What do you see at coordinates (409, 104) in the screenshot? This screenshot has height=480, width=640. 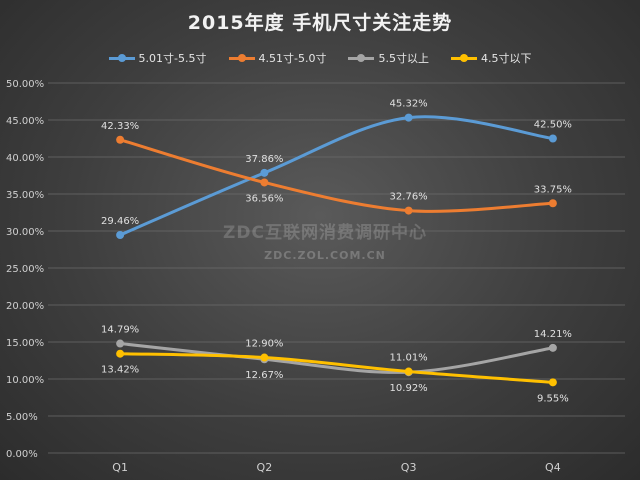 I see `data-label: 45.32%` at bounding box center [409, 104].